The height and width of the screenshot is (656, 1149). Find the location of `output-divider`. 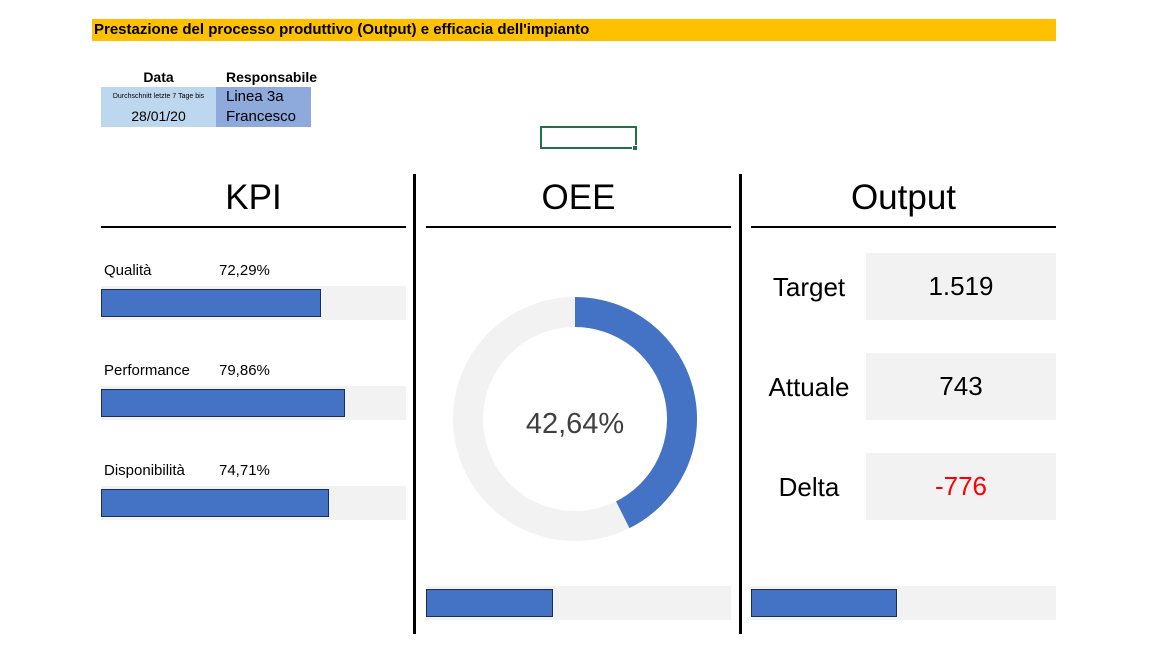

output-divider is located at coordinates (903, 227).